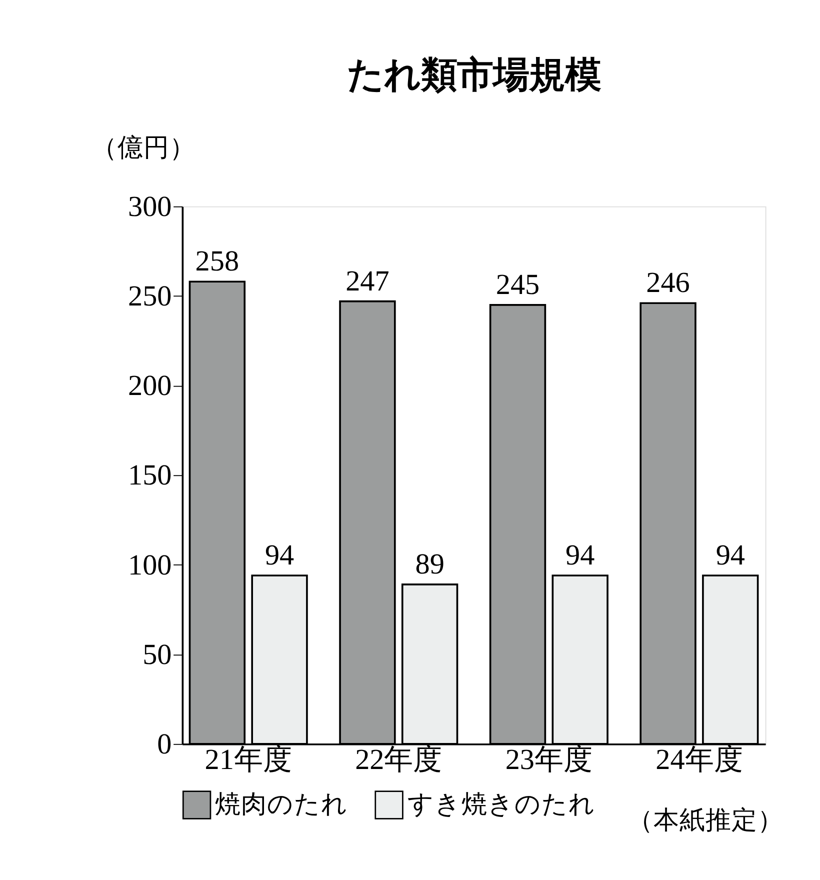 This screenshot has height=880, width=820. I want to click on x-tick-label: 21年度, so click(248, 760).